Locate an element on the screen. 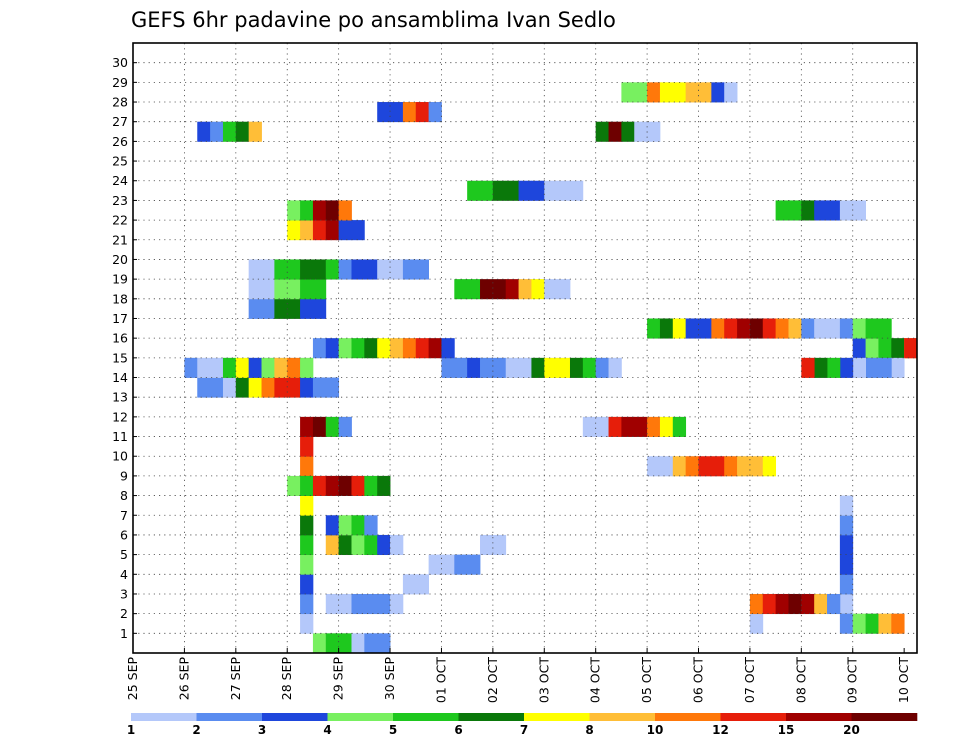 The height and width of the screenshot is (742, 960). y-tick-label: 10 is located at coordinates (120, 456).